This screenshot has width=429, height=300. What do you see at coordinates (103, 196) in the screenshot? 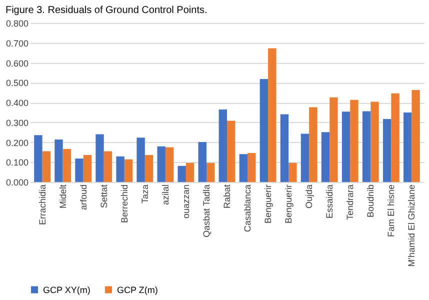
I see `x-tick-label: Settat` at bounding box center [103, 196].